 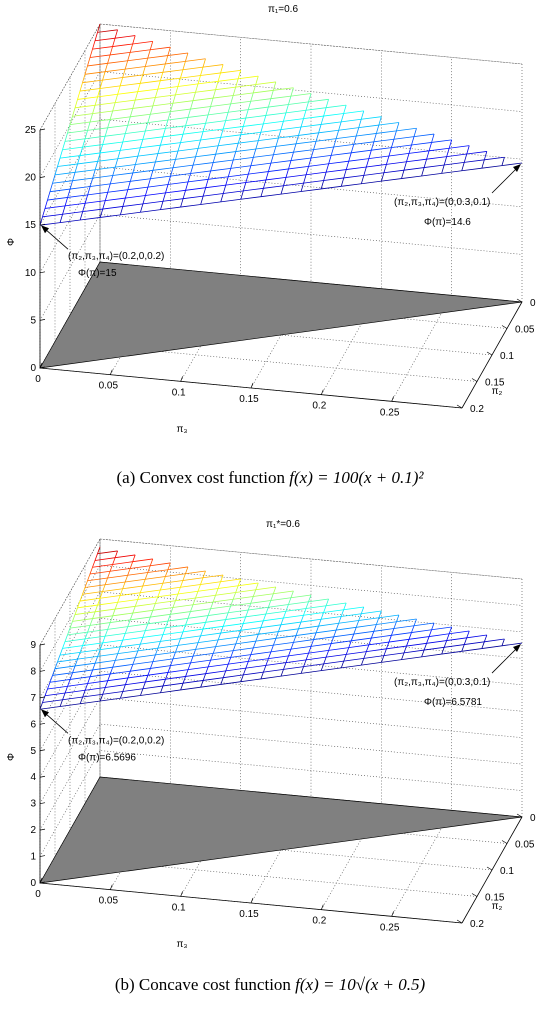 I want to click on pi3-tick-label-1: 0.05, so click(x=109, y=386).